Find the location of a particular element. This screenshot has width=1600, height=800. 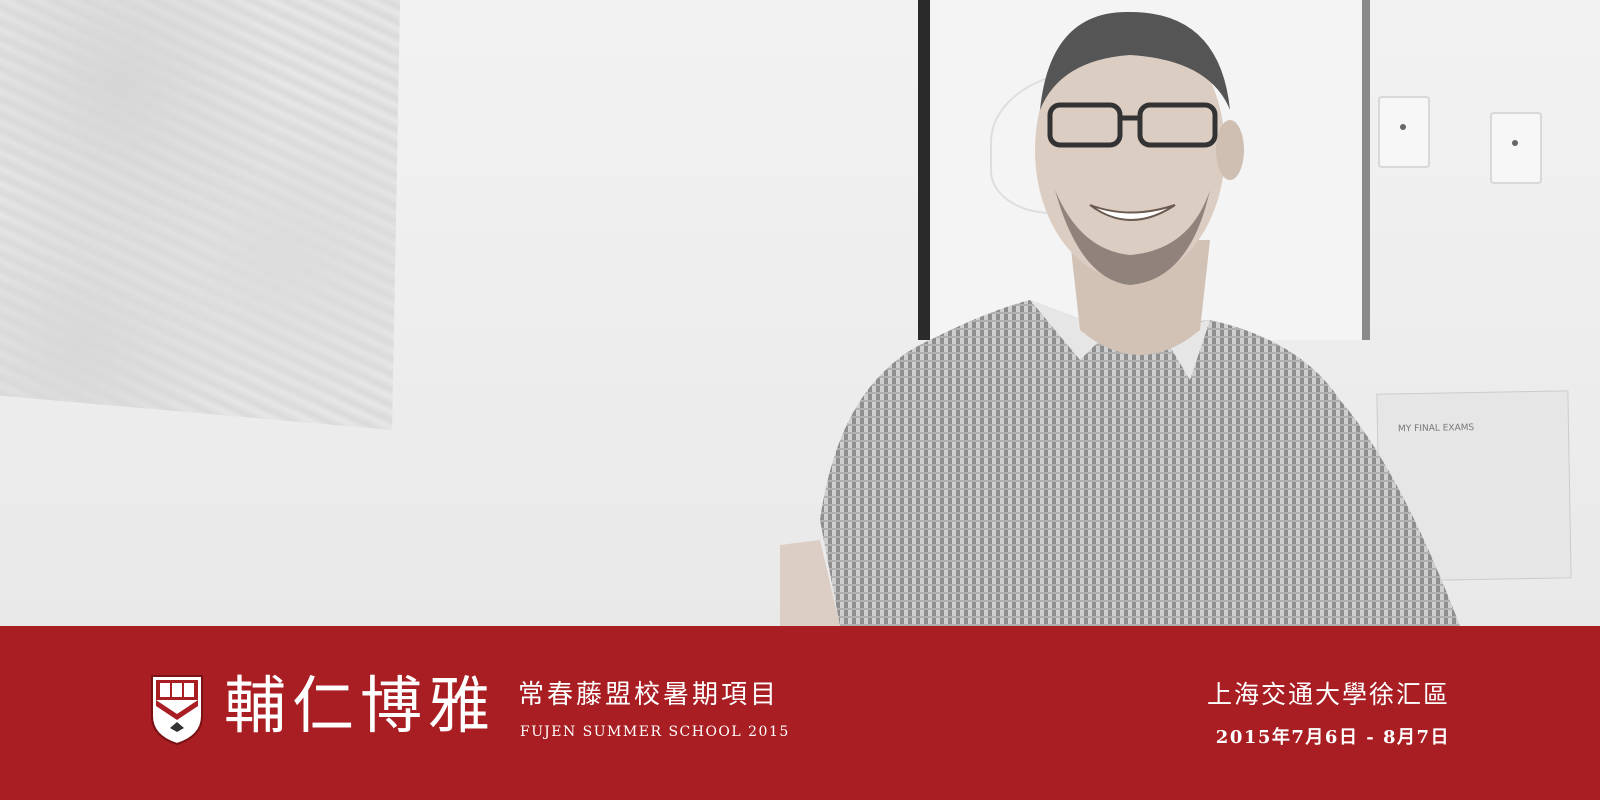

wall-switch is located at coordinates (1404, 132).